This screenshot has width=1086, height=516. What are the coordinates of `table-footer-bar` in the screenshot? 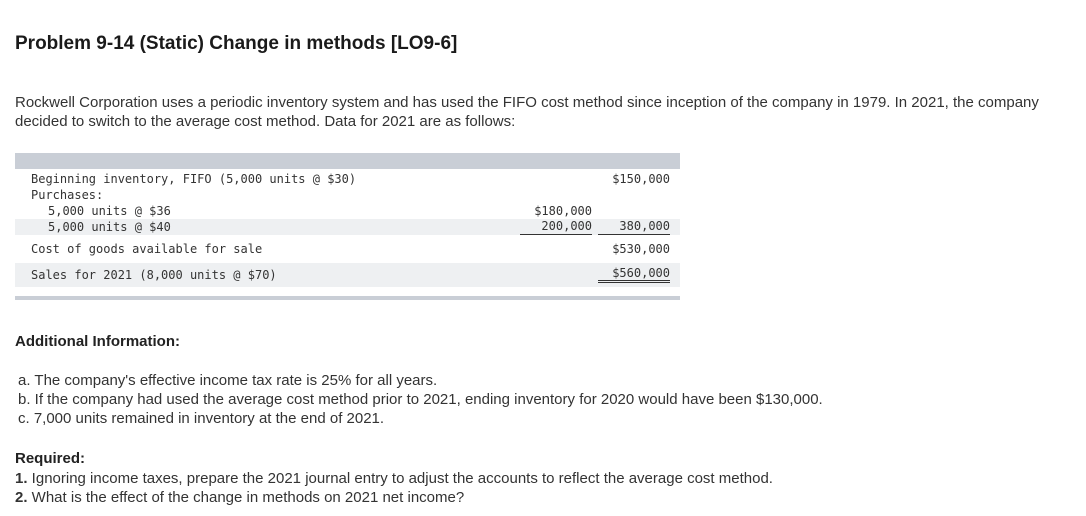 It's located at (347, 298).